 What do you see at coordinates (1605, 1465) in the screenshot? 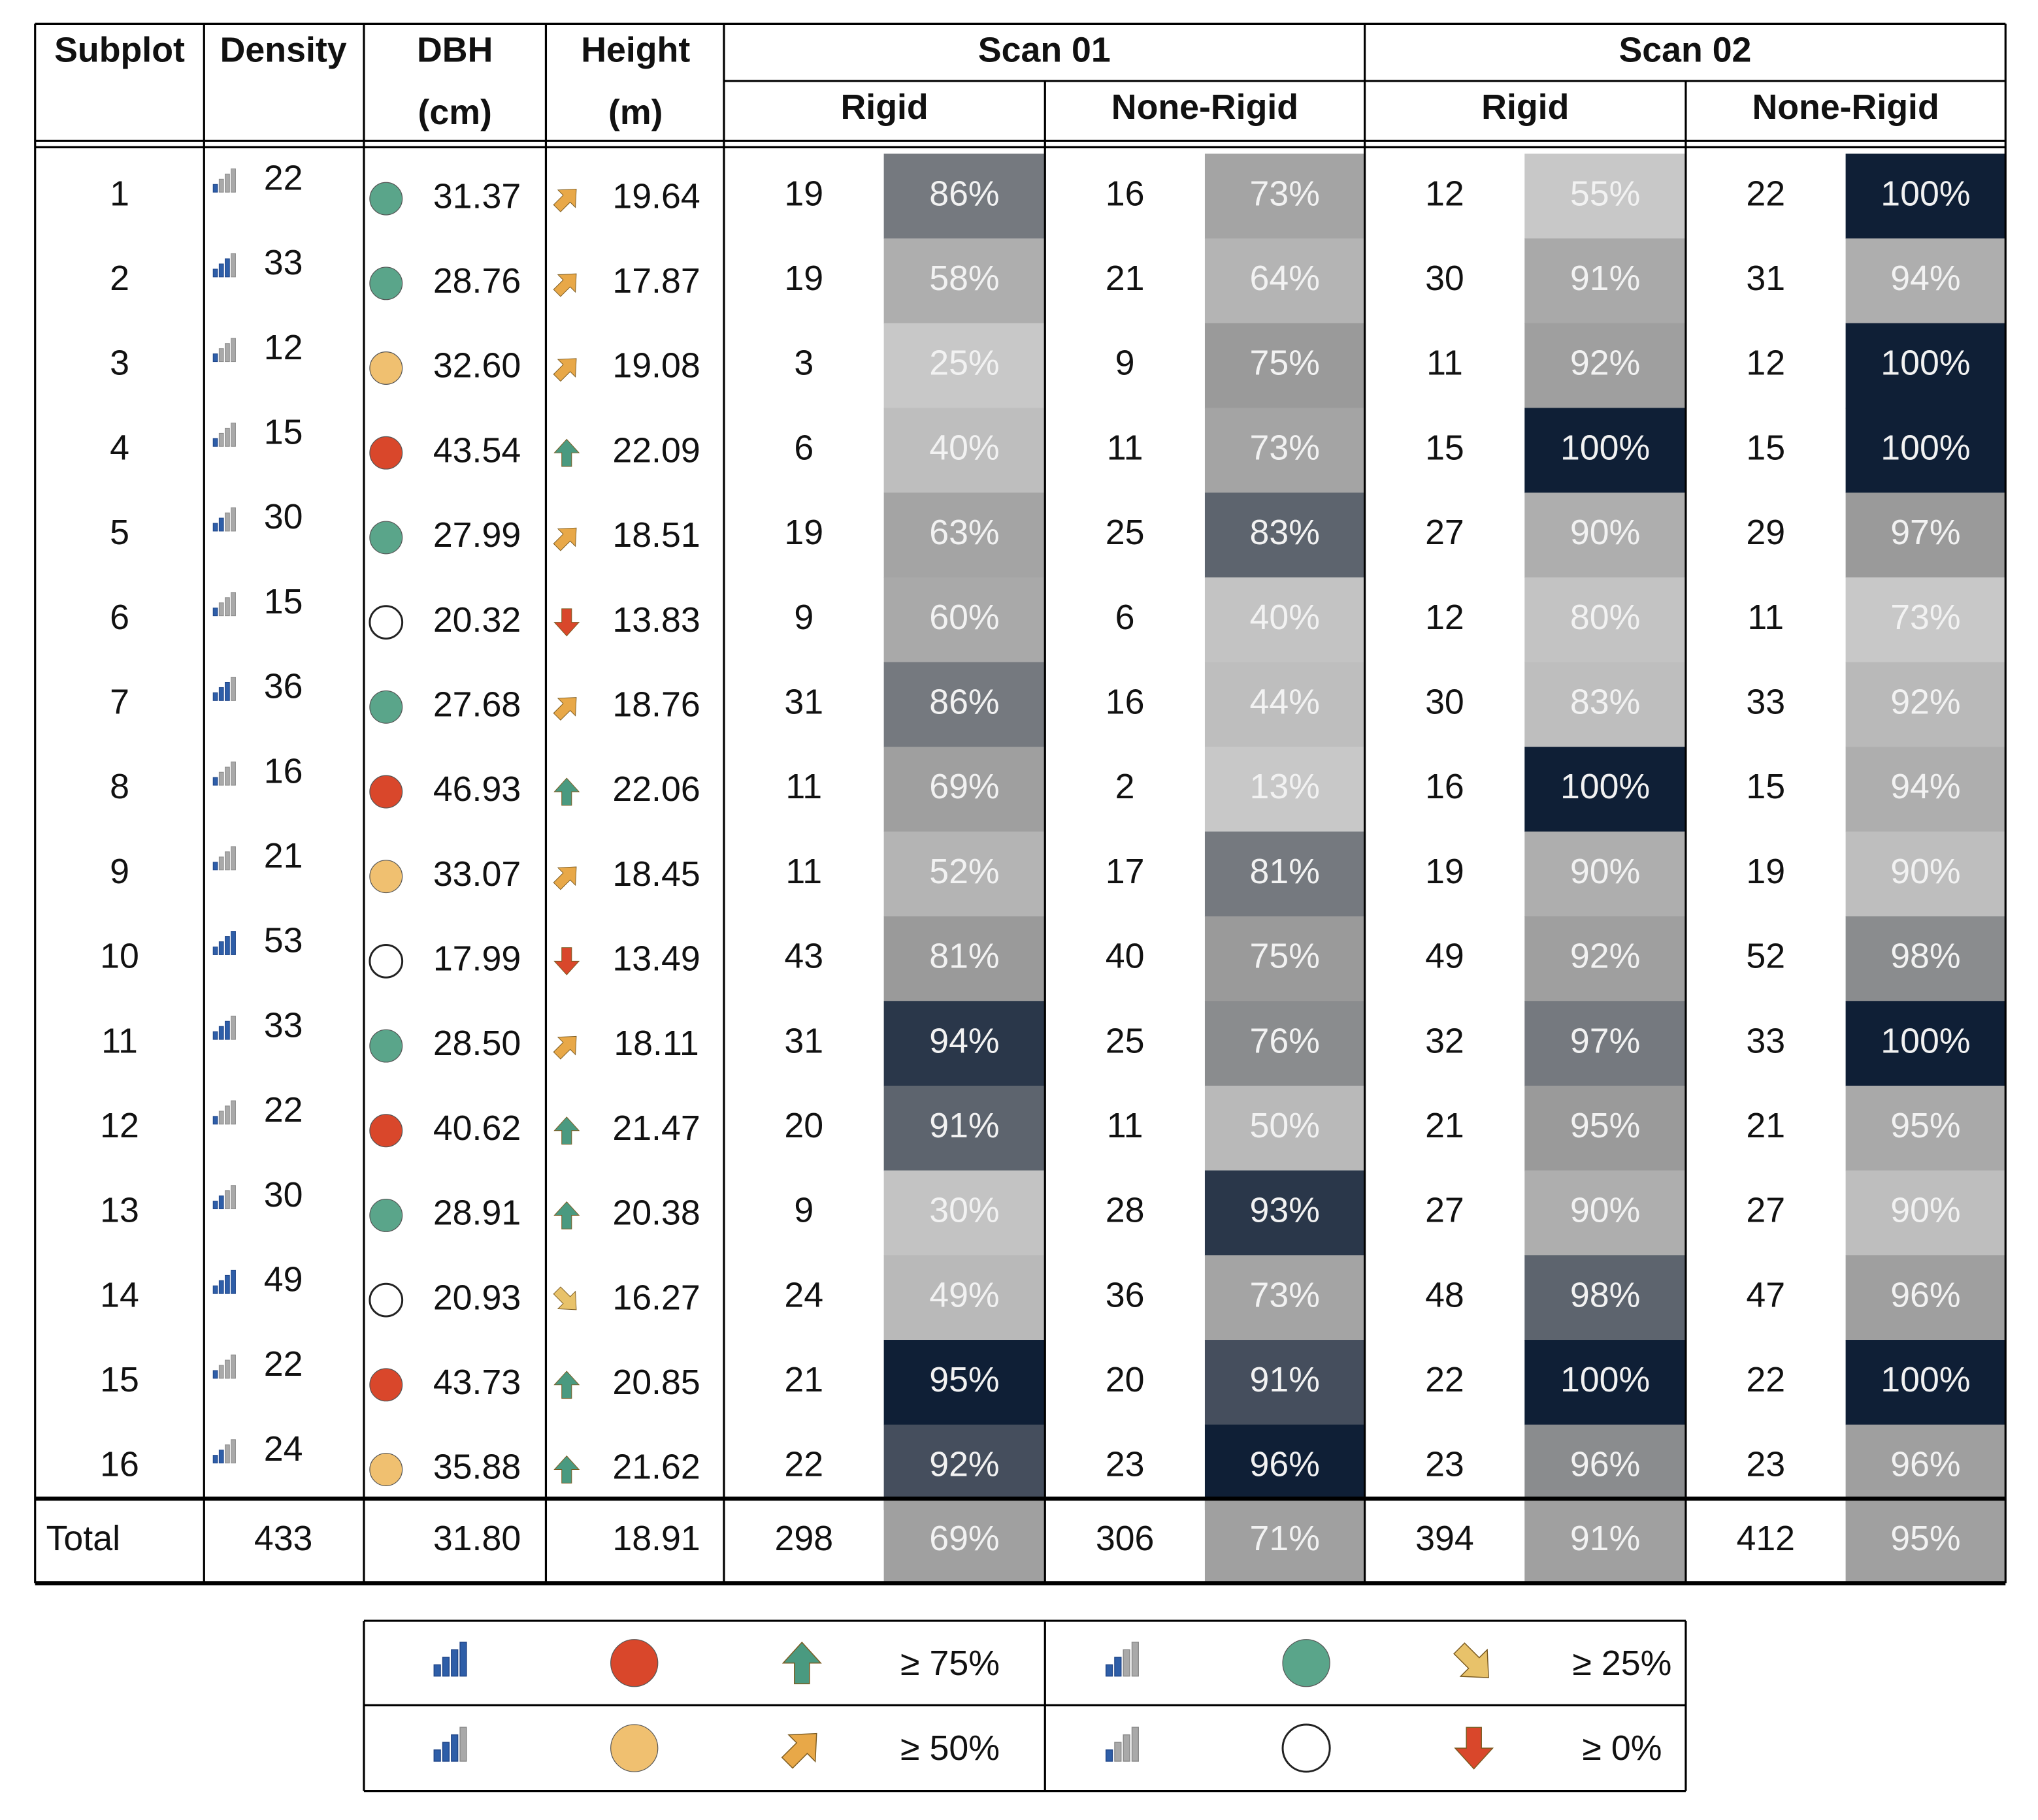
I see `pct-text: 96%` at bounding box center [1605, 1465].